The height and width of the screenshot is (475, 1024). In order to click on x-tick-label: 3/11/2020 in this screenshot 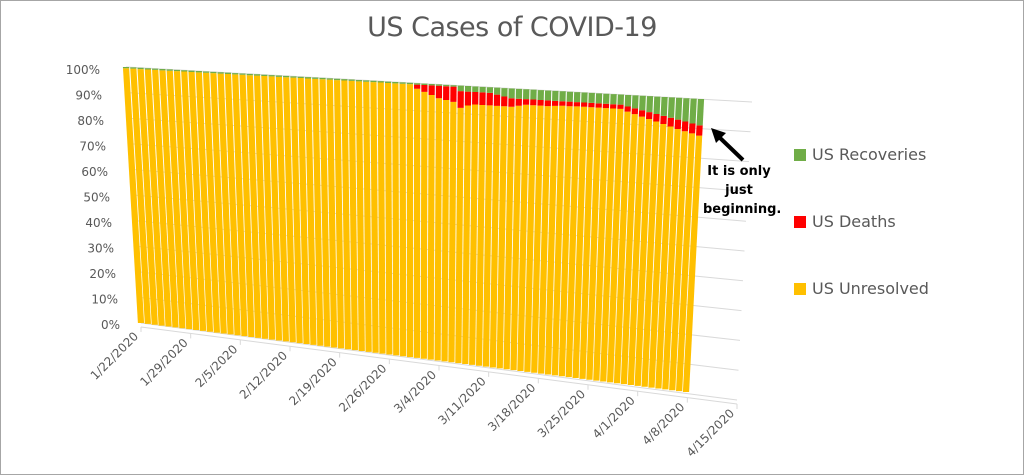, I will do `click(461, 400)`.